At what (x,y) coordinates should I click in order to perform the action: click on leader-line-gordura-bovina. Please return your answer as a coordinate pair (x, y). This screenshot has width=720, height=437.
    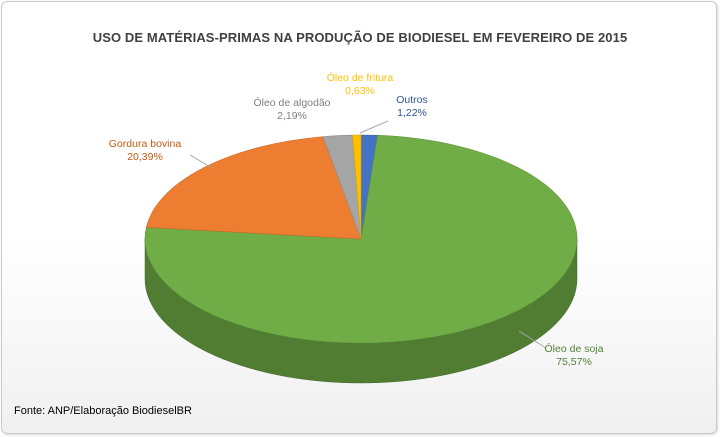
    Looking at the image, I should click on (201, 161).